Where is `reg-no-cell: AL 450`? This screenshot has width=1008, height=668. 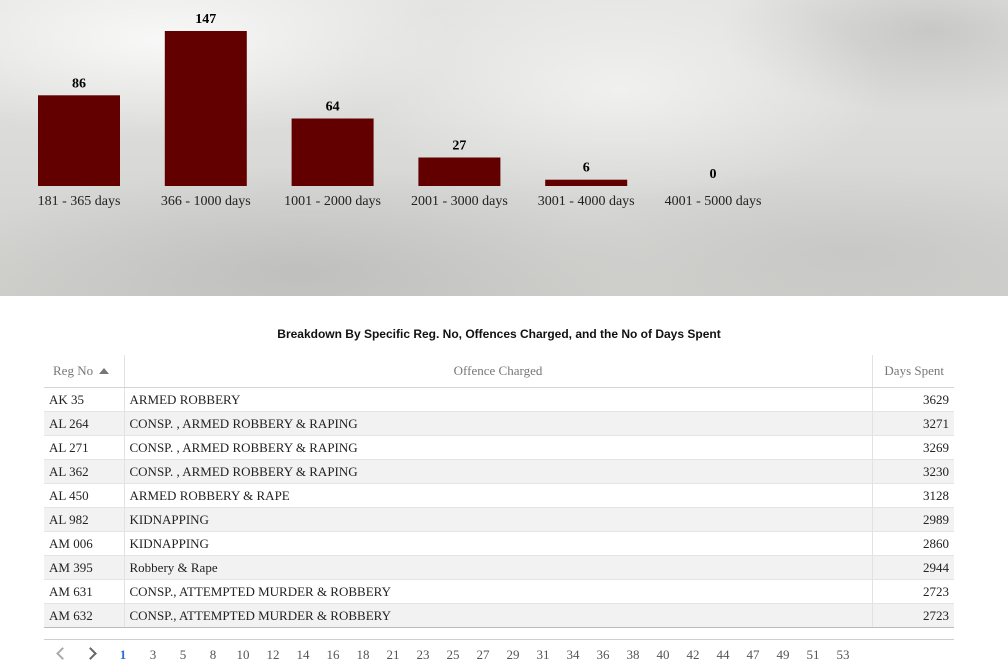 reg-no-cell: AL 450 is located at coordinates (84, 495).